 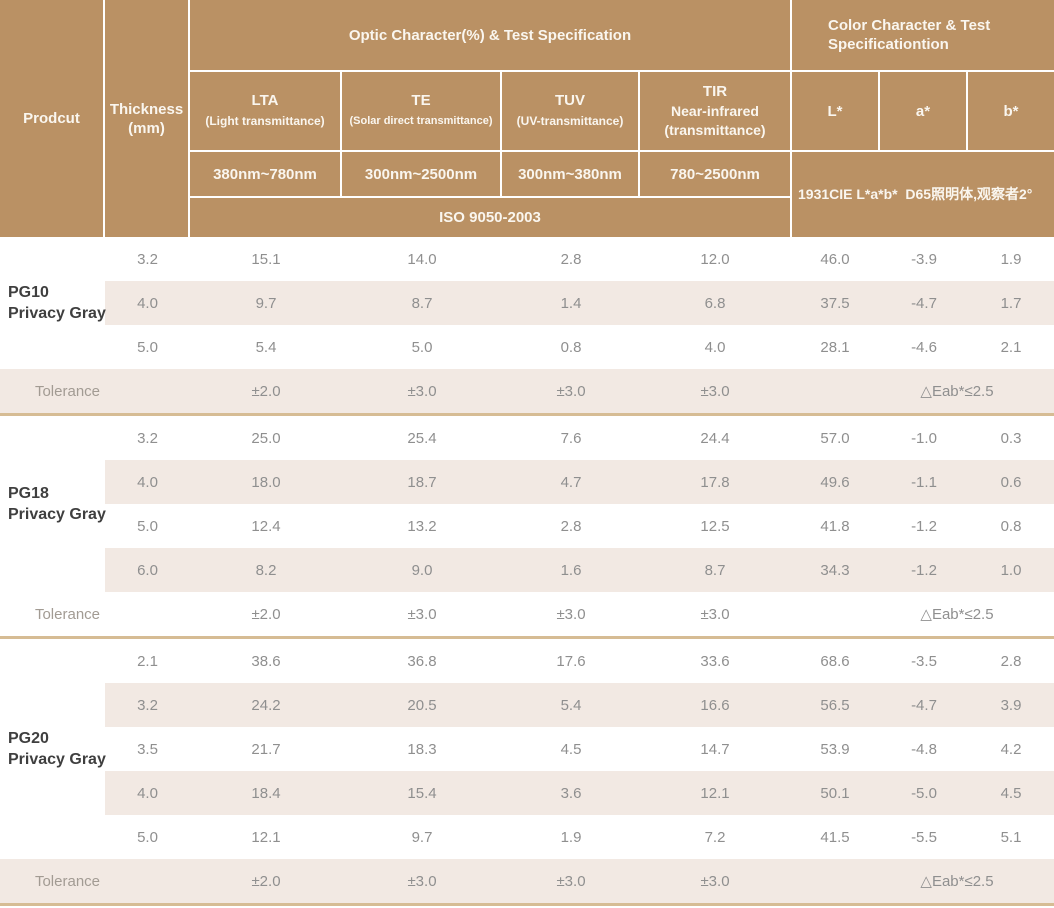 I want to click on value-cell: 25.4, so click(x=422, y=438).